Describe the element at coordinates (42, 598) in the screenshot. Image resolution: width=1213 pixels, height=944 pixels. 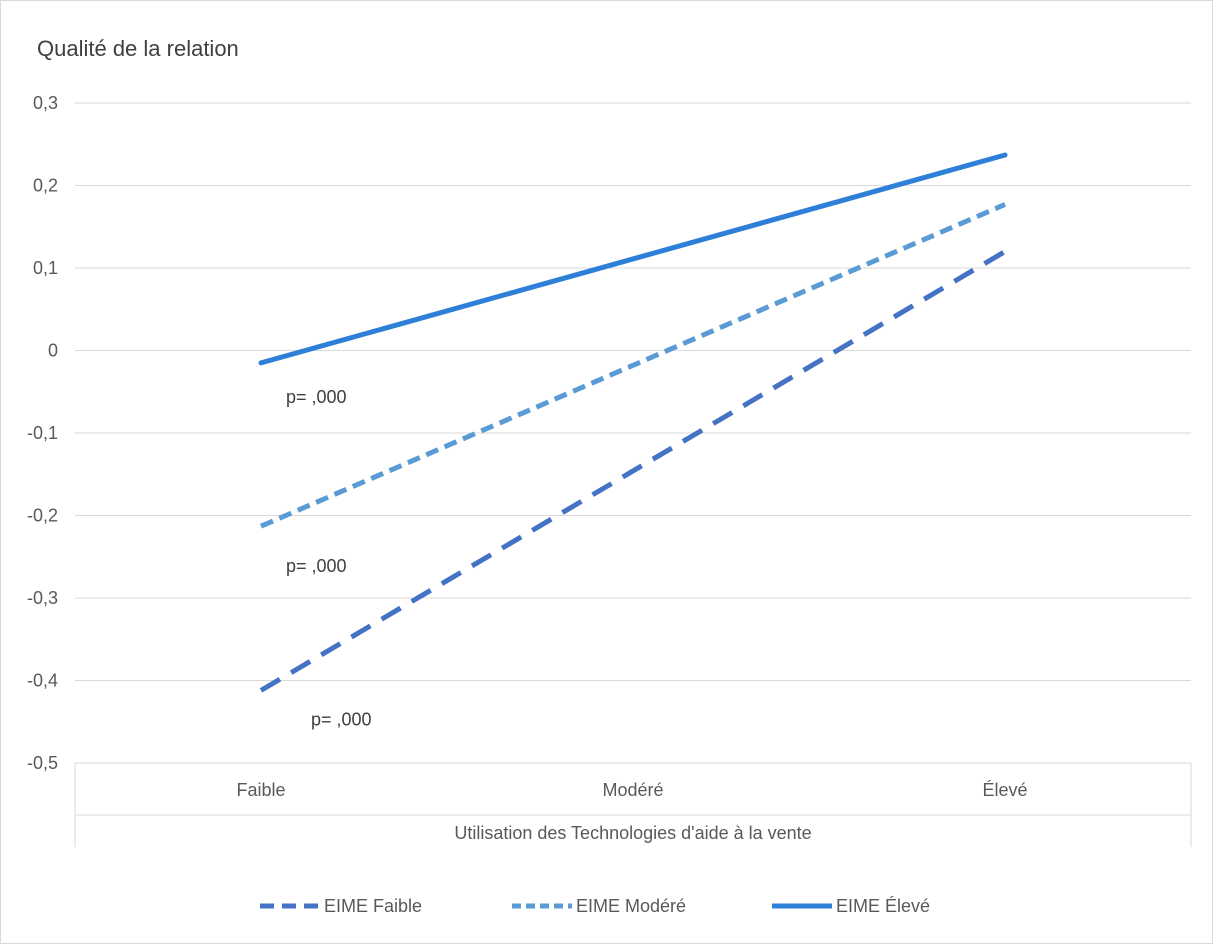
I see `y-tick-label: -0,3` at that location.